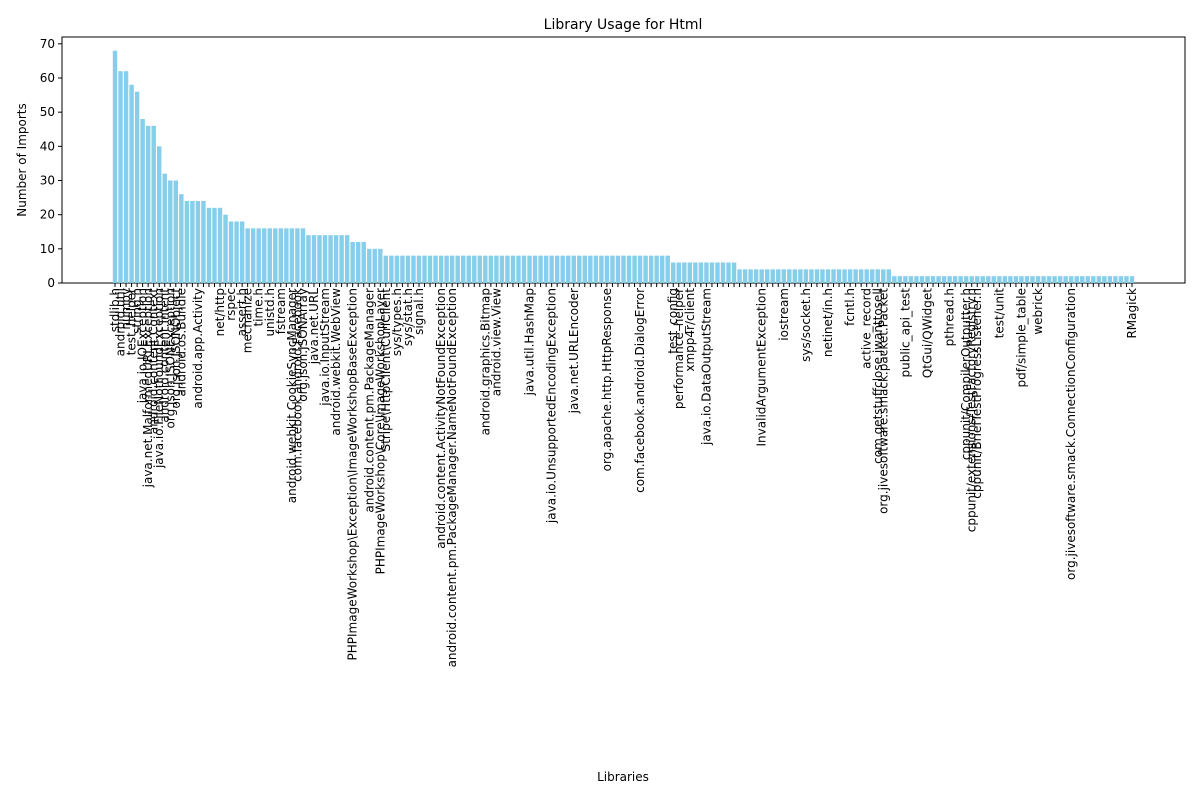 The width and height of the screenshot is (1200, 800). I want to click on x-tick-label: java.net.URLEncoder, so click(574, 351).